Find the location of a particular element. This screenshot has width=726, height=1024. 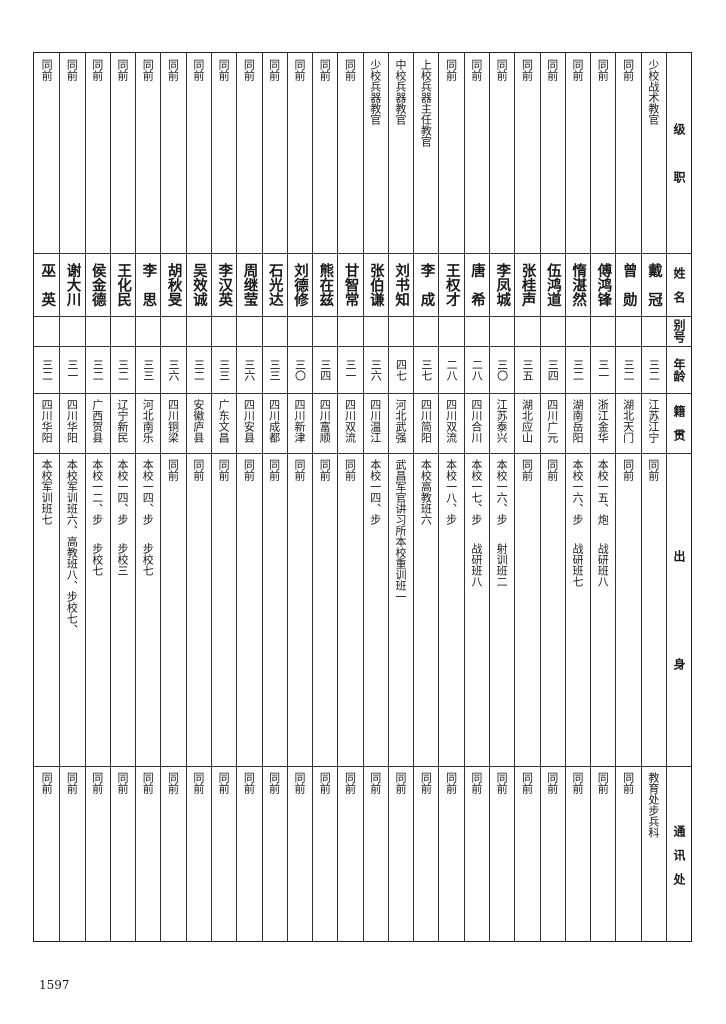

table-row: 同前巫 英三二 四川华阳 本校军训班七 同前 is located at coordinates (46, 498).